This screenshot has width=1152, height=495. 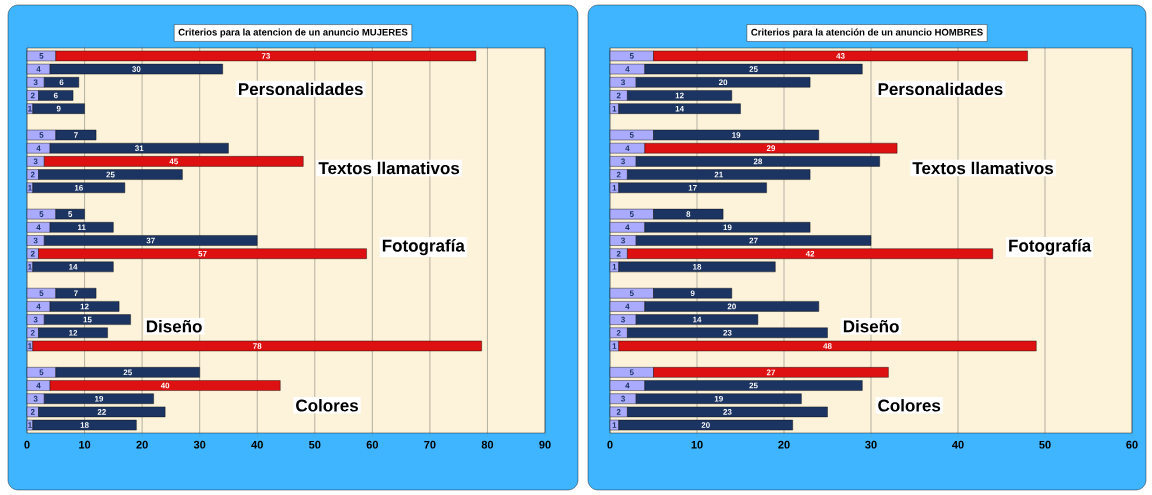 What do you see at coordinates (758, 161) in the screenshot?
I see `data-label: 28` at bounding box center [758, 161].